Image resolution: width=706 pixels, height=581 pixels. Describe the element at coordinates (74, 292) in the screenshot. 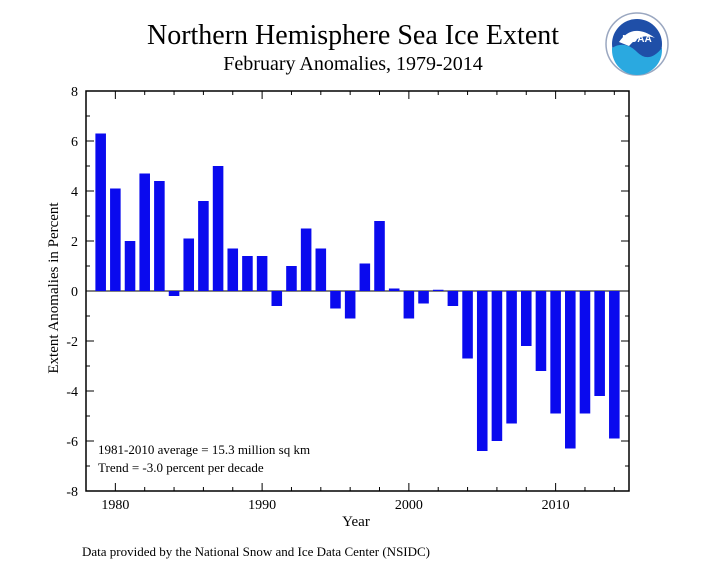

I see `y-tick-label: 0` at that location.